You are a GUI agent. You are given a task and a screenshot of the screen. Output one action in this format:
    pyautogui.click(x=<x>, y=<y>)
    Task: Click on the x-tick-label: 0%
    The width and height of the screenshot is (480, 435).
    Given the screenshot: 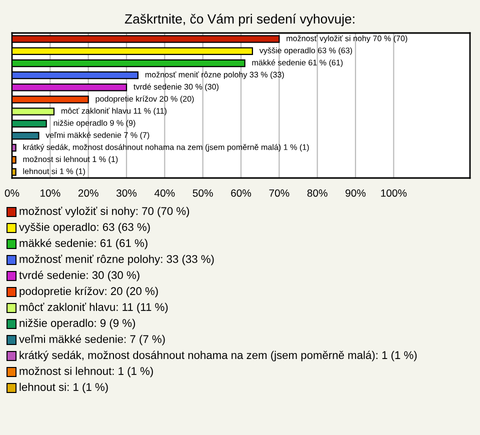 What is the action you would take?
    pyautogui.click(x=12, y=193)
    